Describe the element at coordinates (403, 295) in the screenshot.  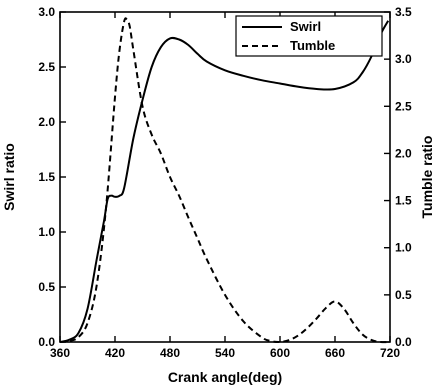
I see `y2-tick-label: 0.5` at that location.